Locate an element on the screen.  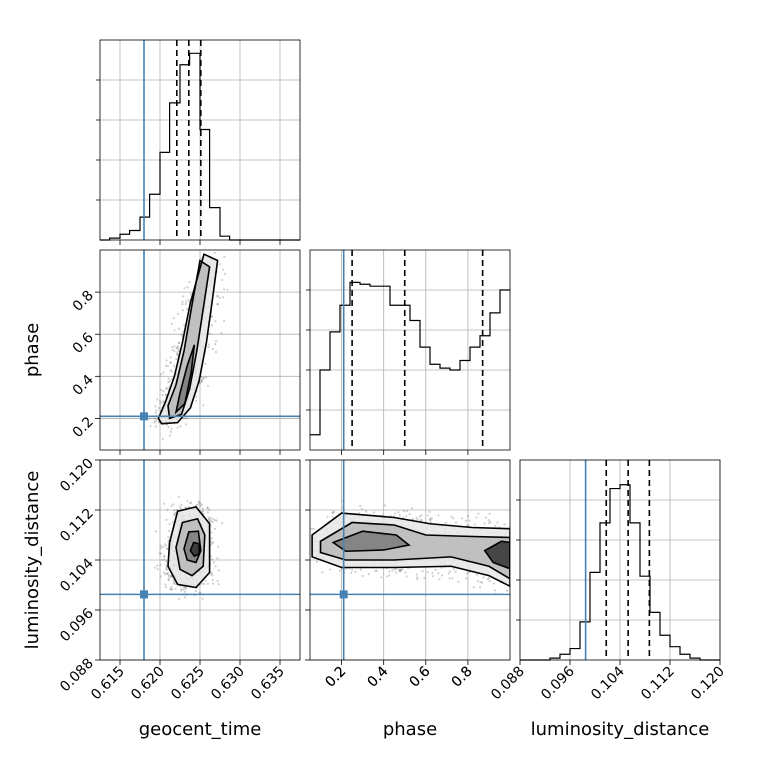
histogram-phase is located at coordinates (410, 358).